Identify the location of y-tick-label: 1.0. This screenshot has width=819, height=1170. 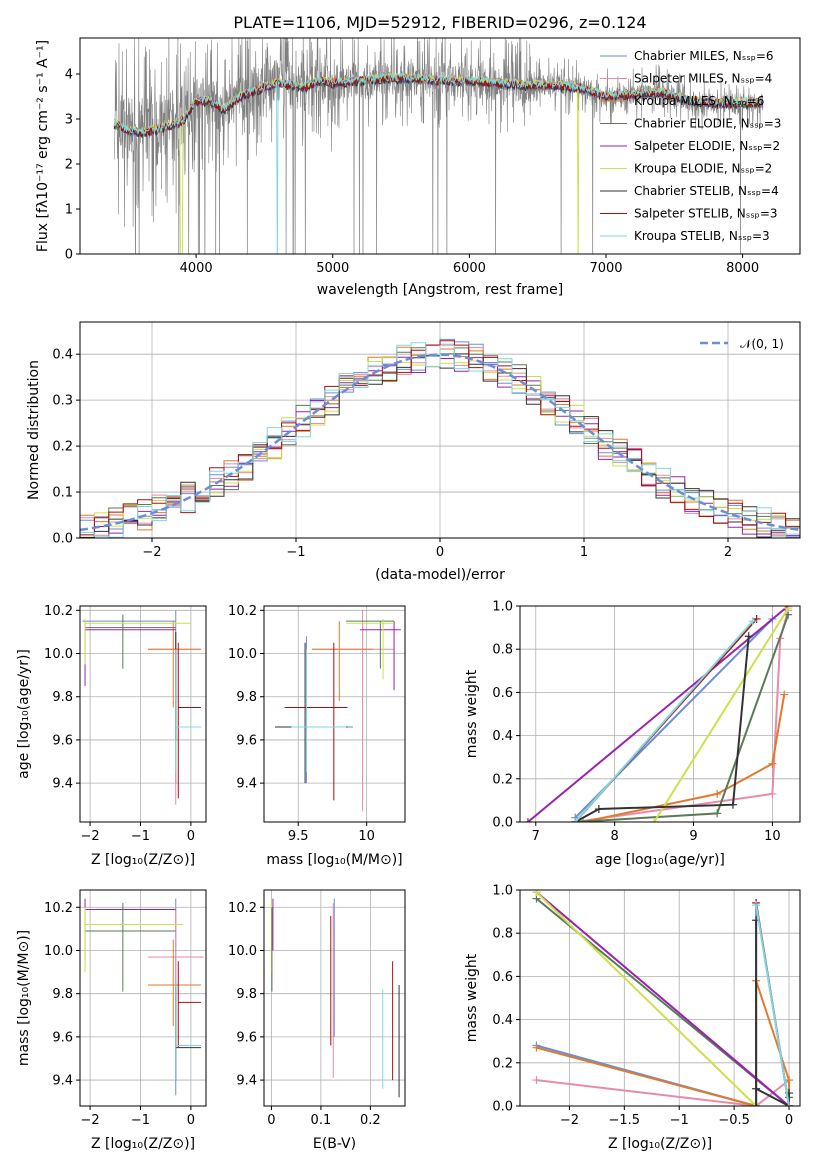
(502, 891).